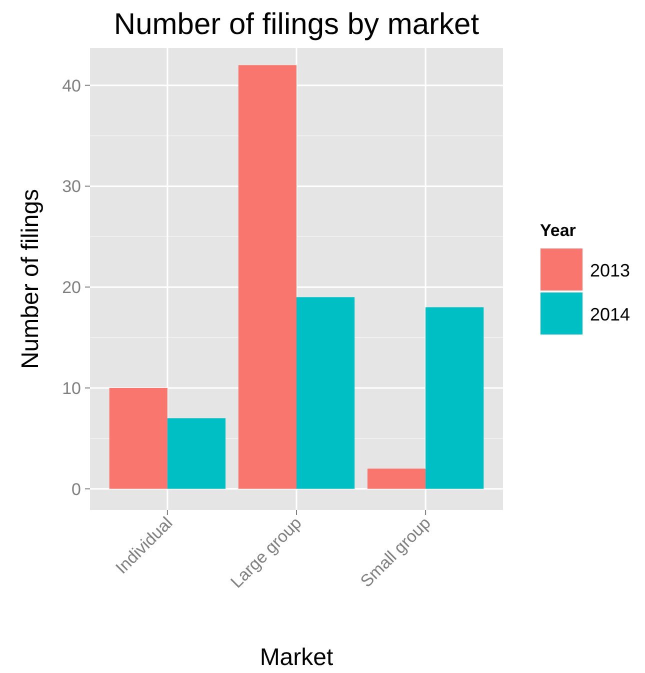 The width and height of the screenshot is (645, 673). What do you see at coordinates (76, 489) in the screenshot?
I see `y-tick-label: 0` at bounding box center [76, 489].